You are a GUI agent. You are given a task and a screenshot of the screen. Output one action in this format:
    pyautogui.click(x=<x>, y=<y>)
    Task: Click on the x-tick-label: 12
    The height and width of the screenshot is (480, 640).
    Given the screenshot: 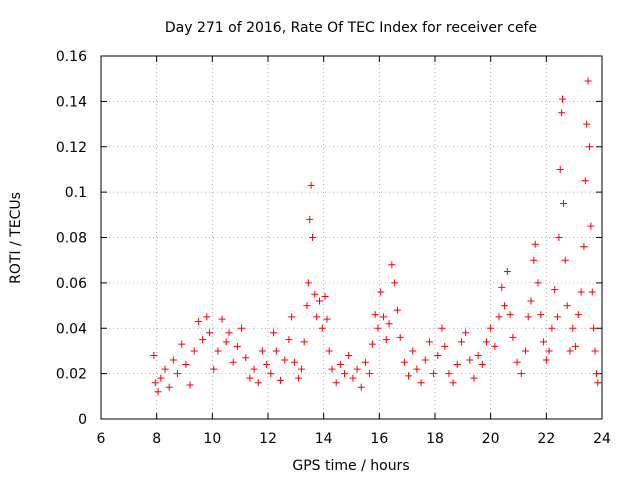 What is the action you would take?
    pyautogui.click(x=268, y=439)
    